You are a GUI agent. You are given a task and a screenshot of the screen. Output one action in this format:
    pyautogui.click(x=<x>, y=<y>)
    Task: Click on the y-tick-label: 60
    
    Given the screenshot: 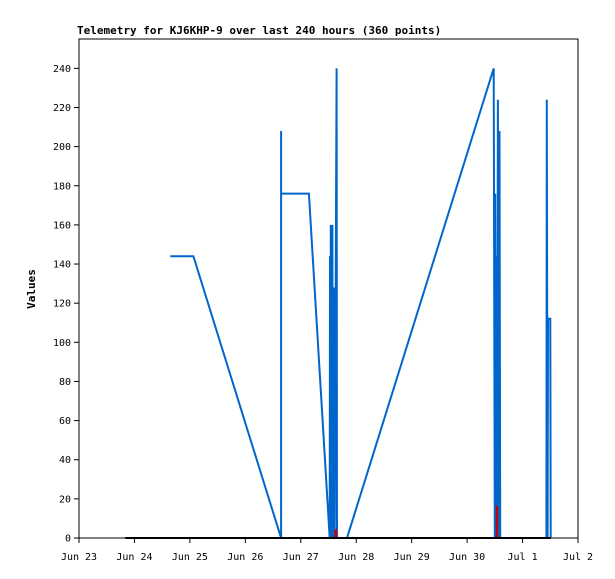 What is the action you would take?
    pyautogui.click(x=65, y=421)
    